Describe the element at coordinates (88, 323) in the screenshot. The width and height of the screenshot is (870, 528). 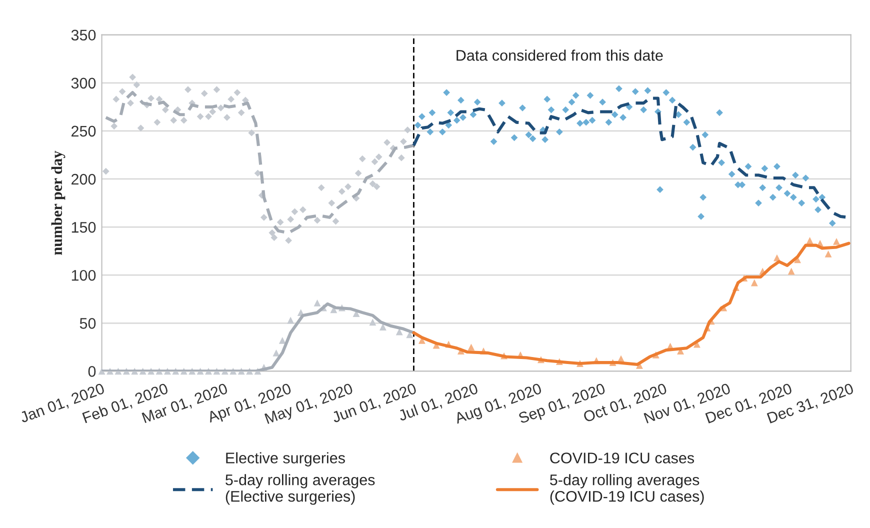
I see `y-tick-label: 50` at that location.